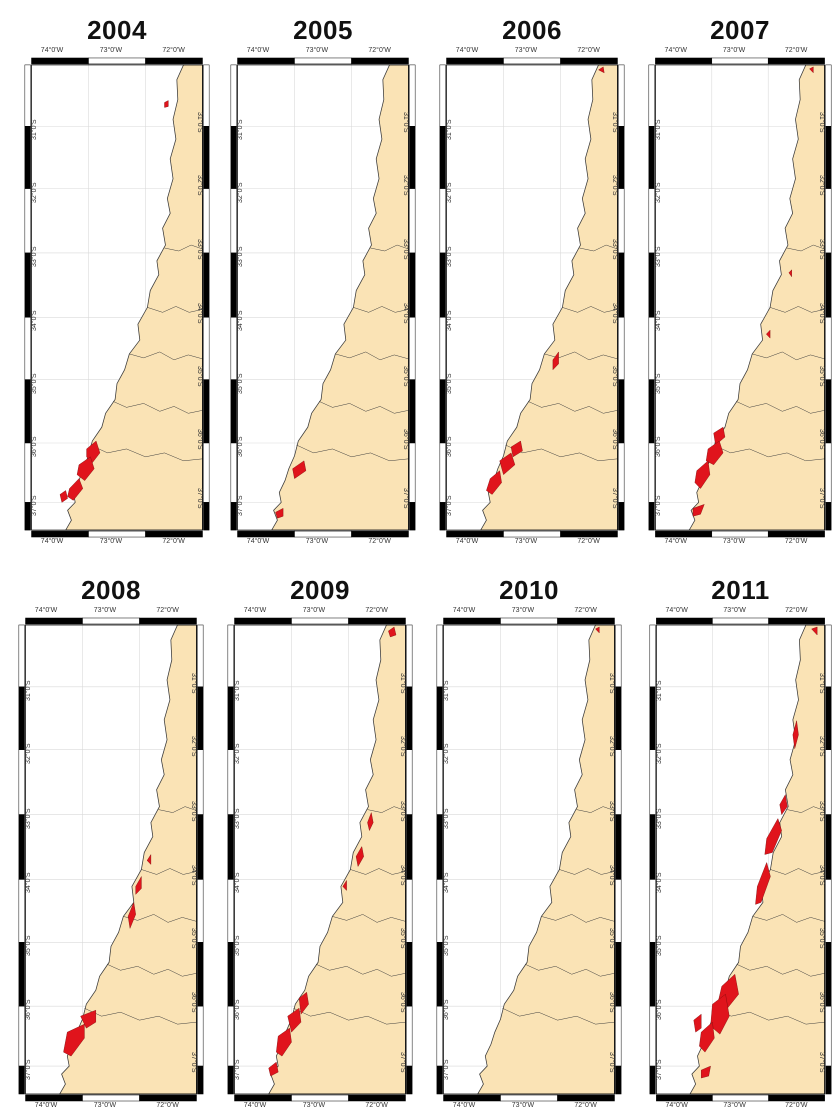  Describe the element at coordinates (740, 590) in the screenshot. I see `year-title: 2011` at that location.